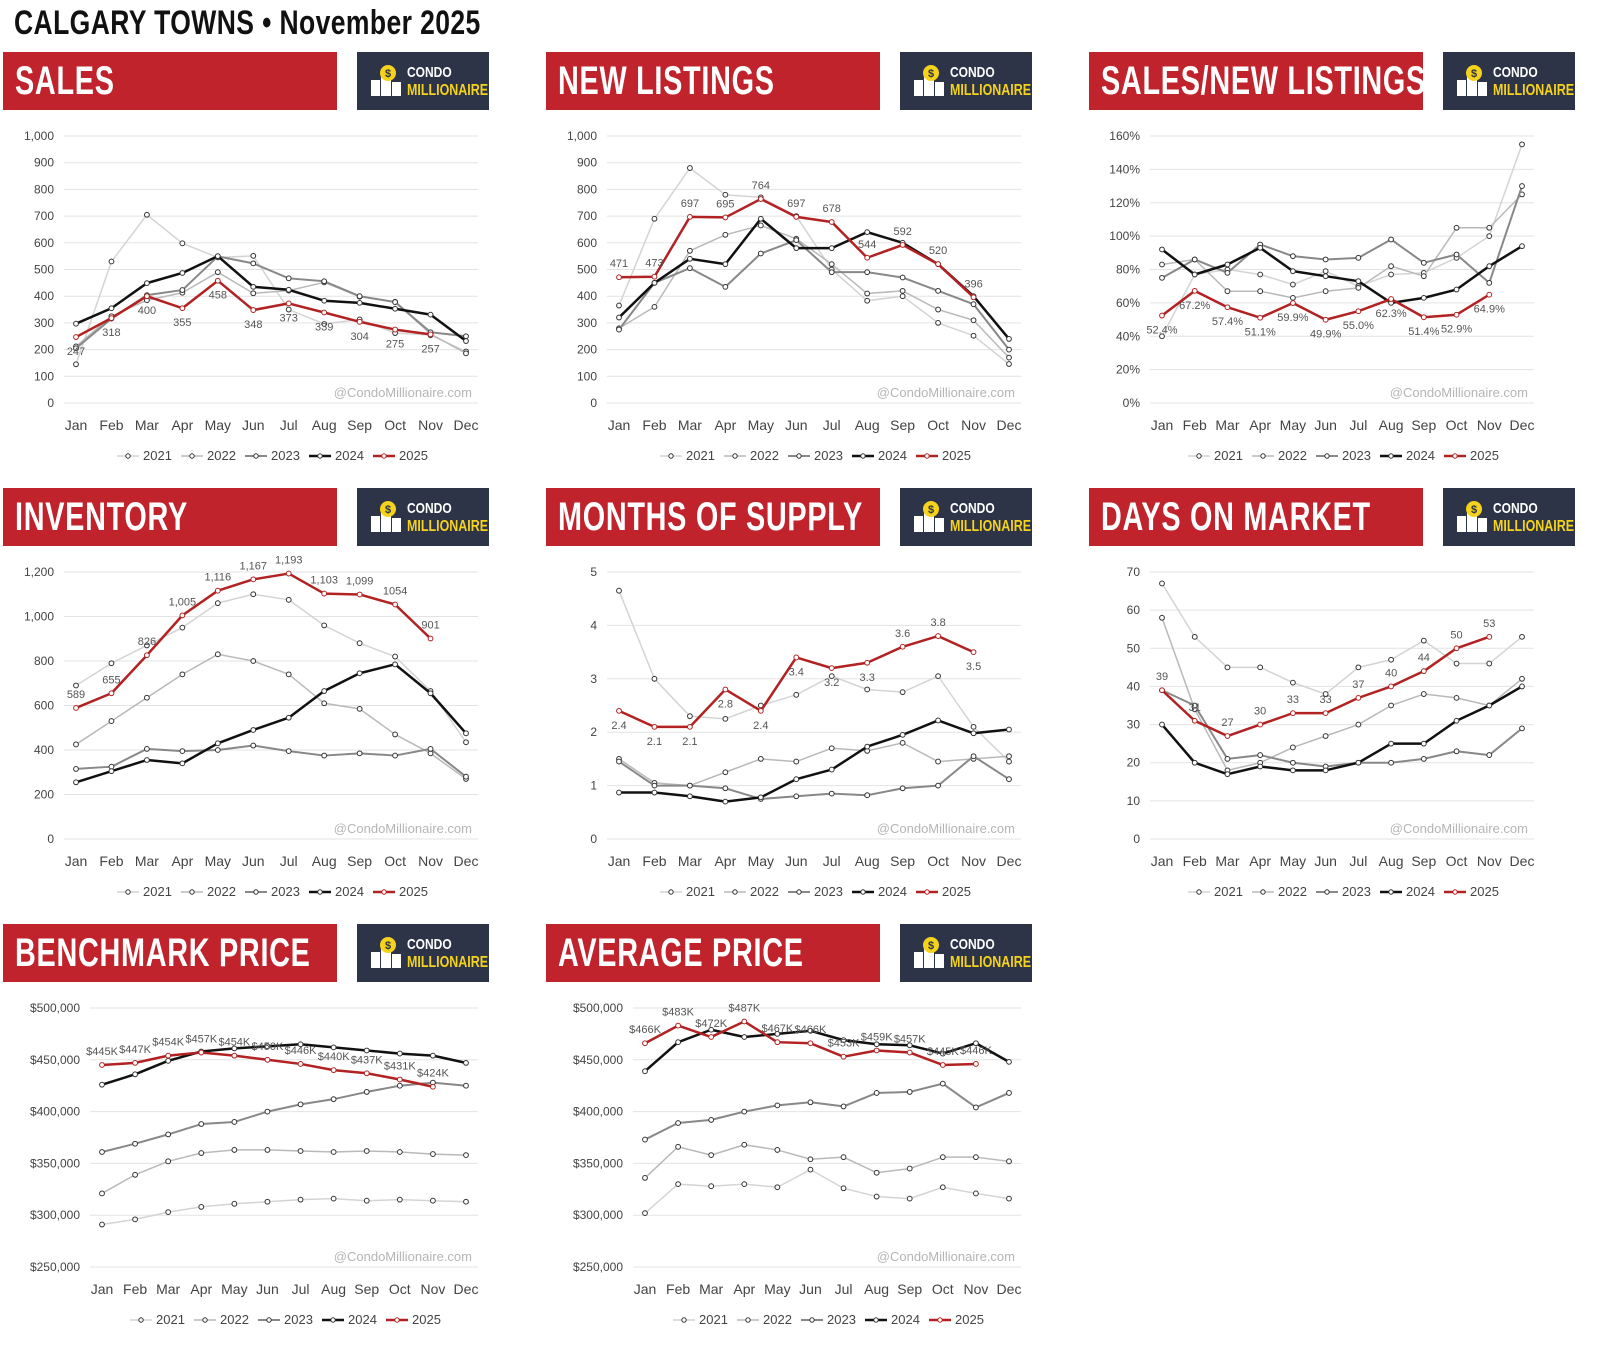 This screenshot has height=1354, width=1602. Describe the element at coordinates (1128, 336) in the screenshot. I see `y-tick-label: 40%` at that location.